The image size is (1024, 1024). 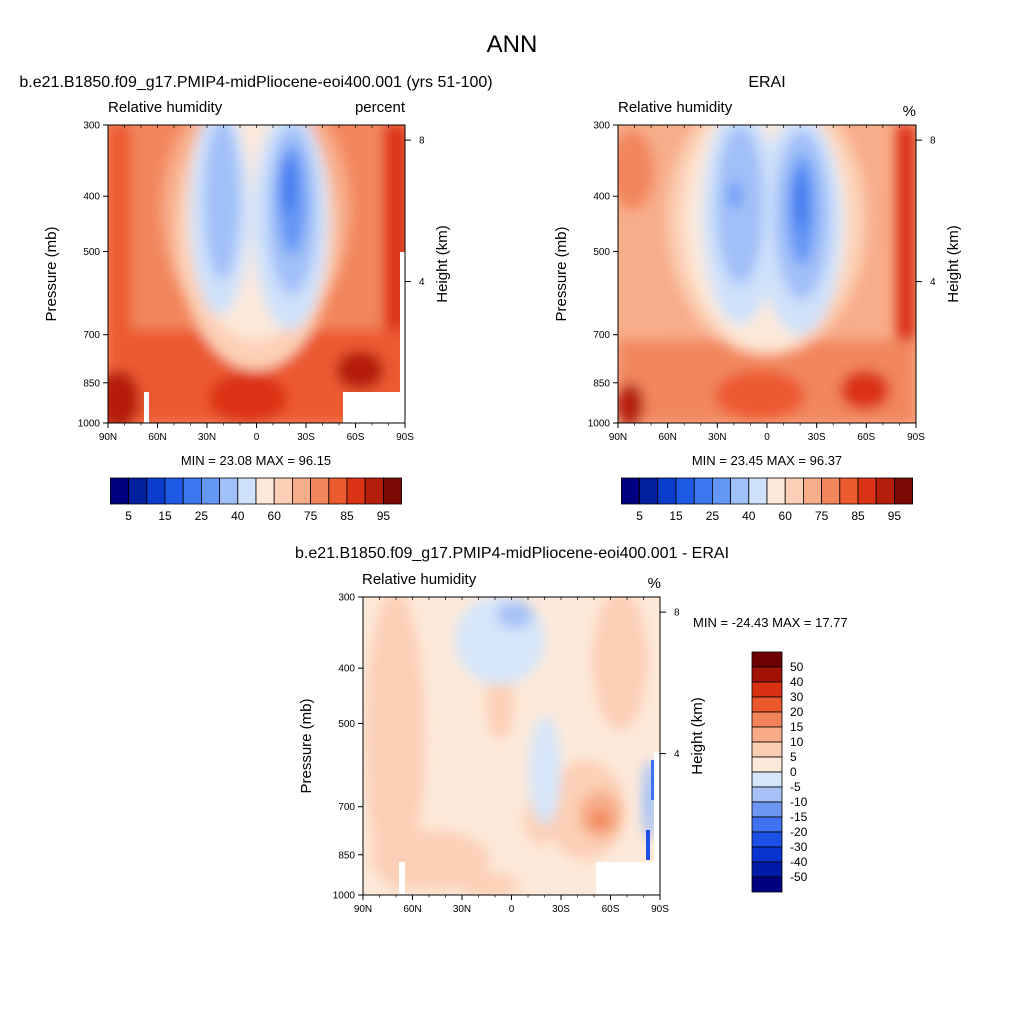 What do you see at coordinates (799, 847) in the screenshot?
I see `colorbar-label: -30` at bounding box center [799, 847].